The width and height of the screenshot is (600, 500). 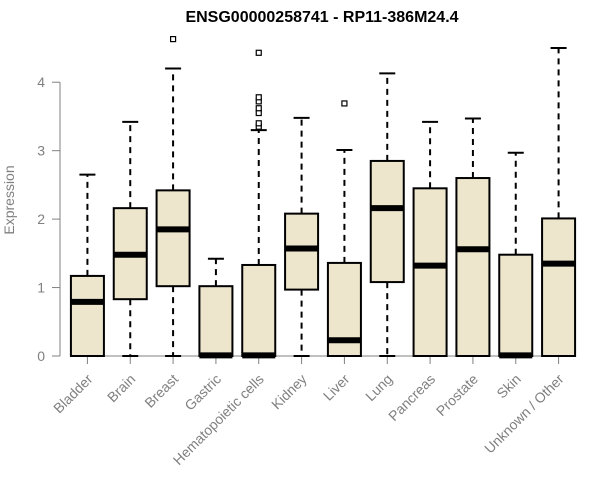 I want to click on y-tick-label-1: 1, so click(x=41, y=288).